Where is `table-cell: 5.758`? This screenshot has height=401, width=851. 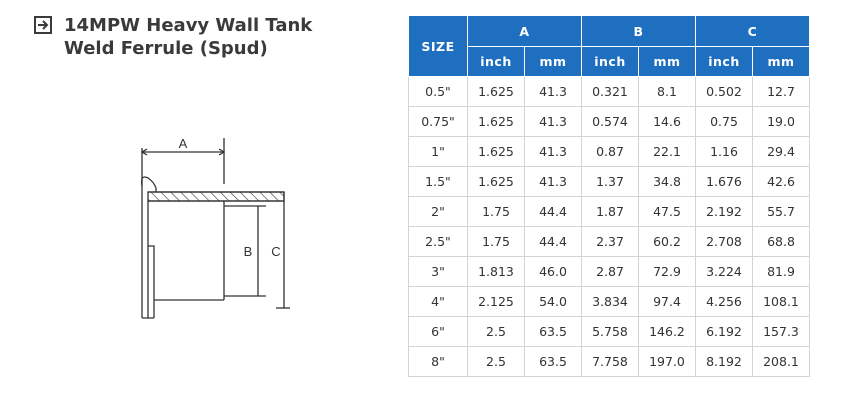 table-cell: 5.758 is located at coordinates (610, 331).